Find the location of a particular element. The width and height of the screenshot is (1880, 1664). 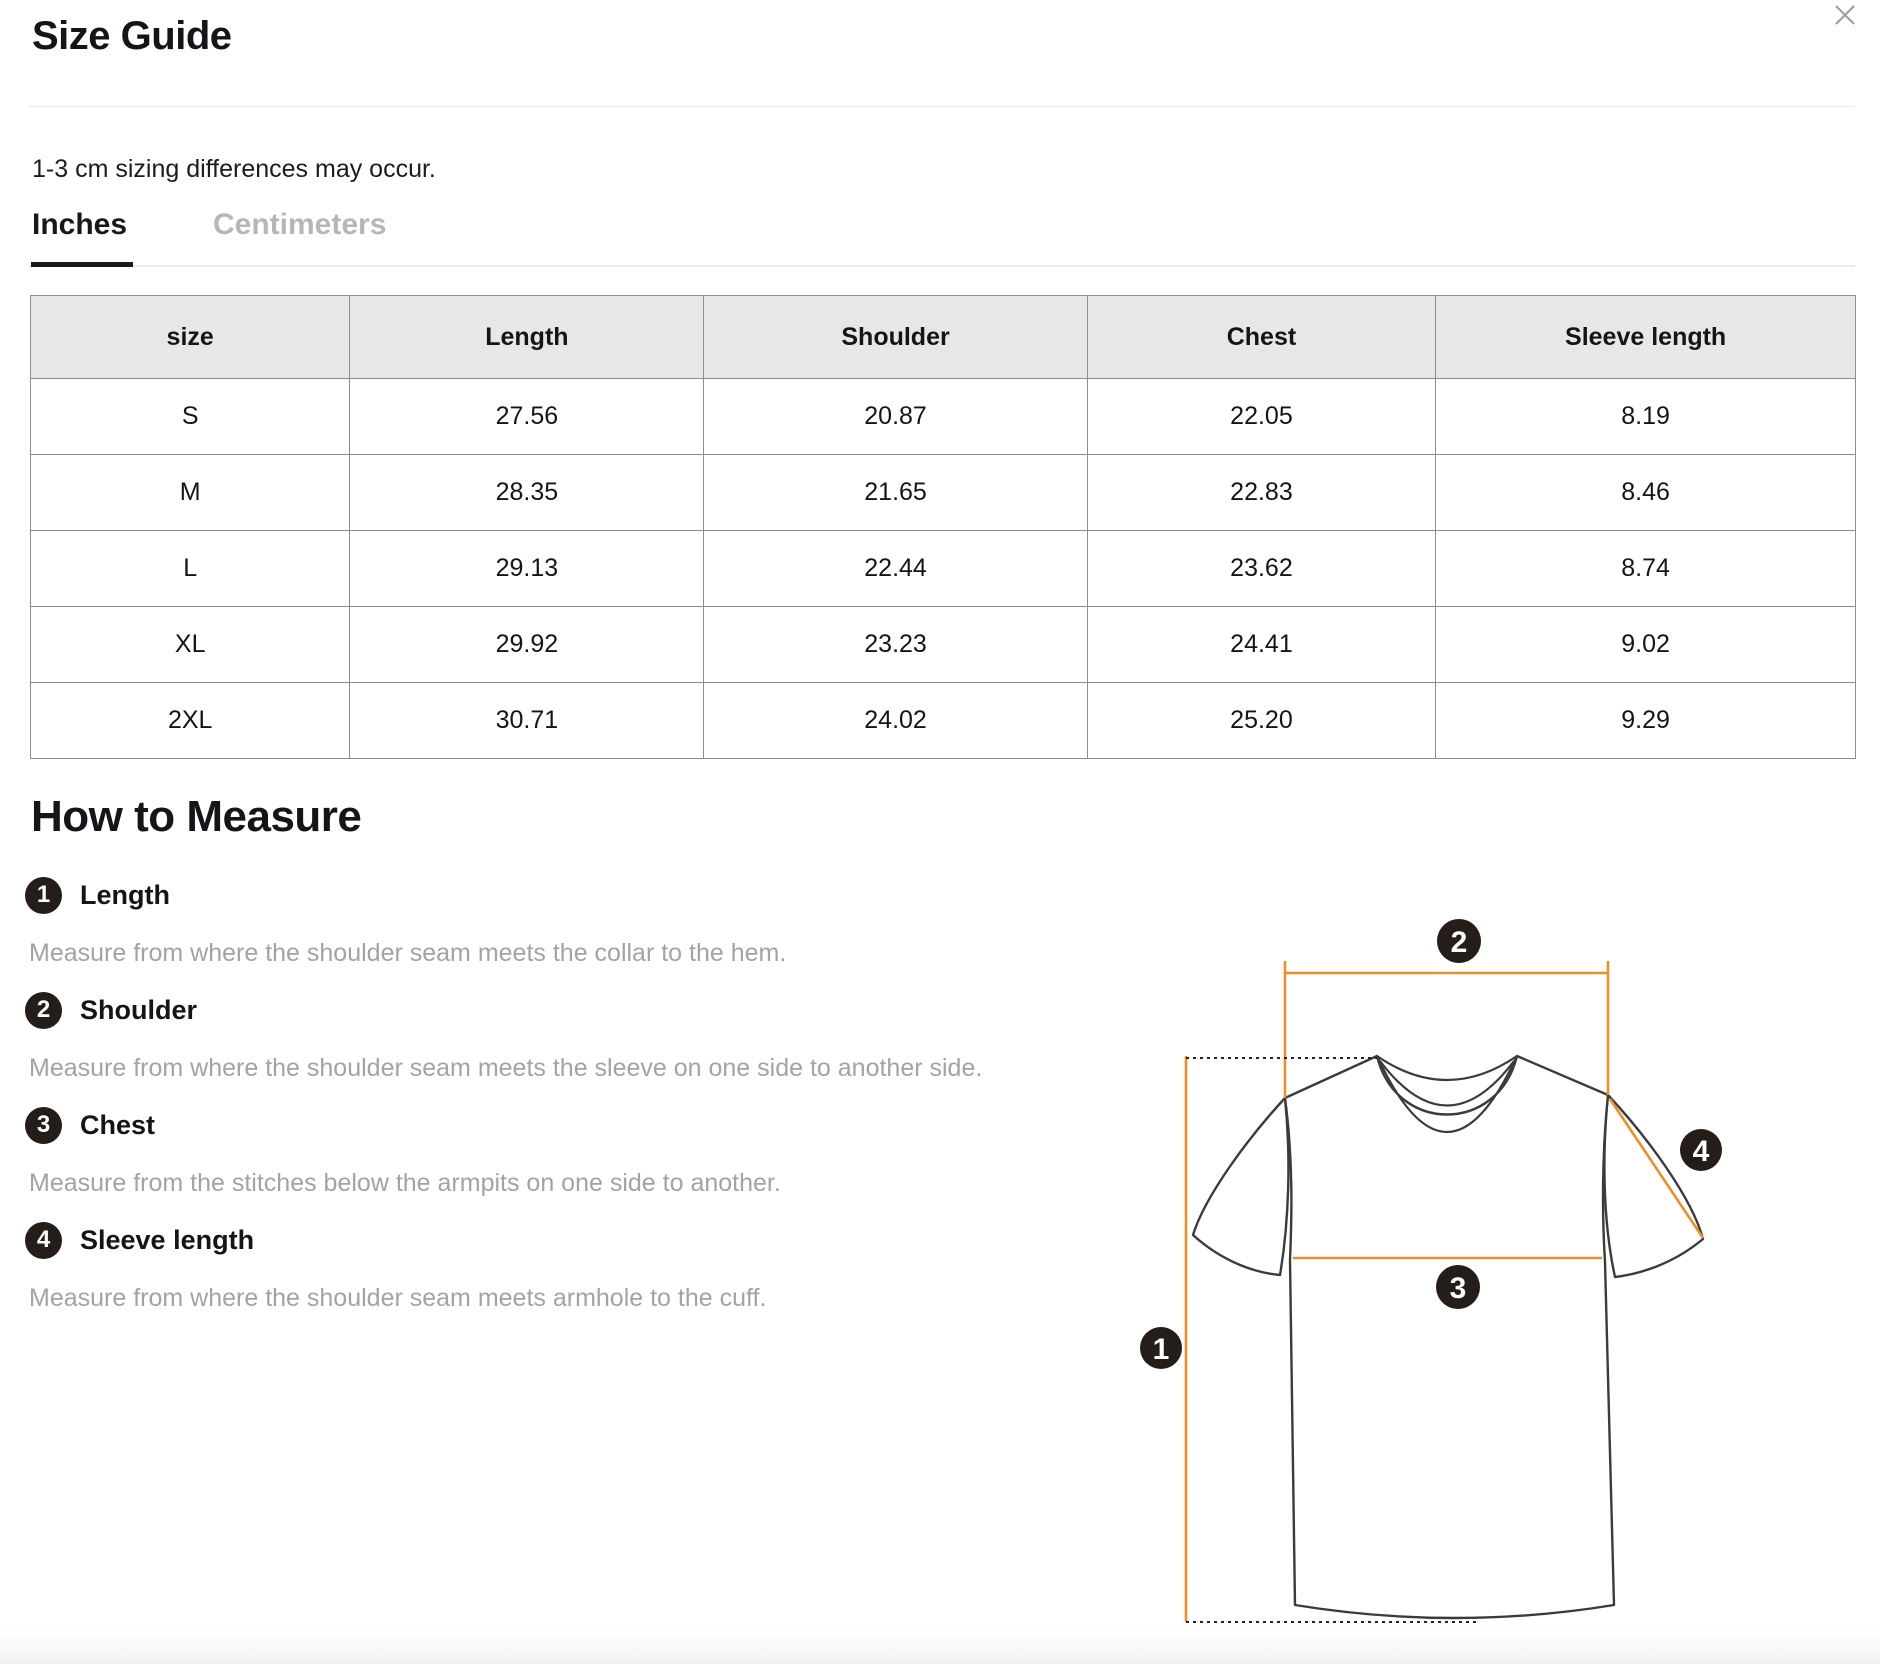

tabs-baseline is located at coordinates (942, 266).